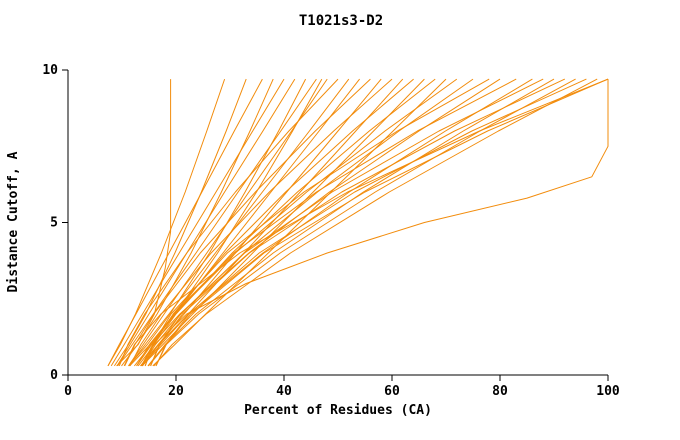  I want to click on x-axis-tick-label: 80, so click(500, 391).